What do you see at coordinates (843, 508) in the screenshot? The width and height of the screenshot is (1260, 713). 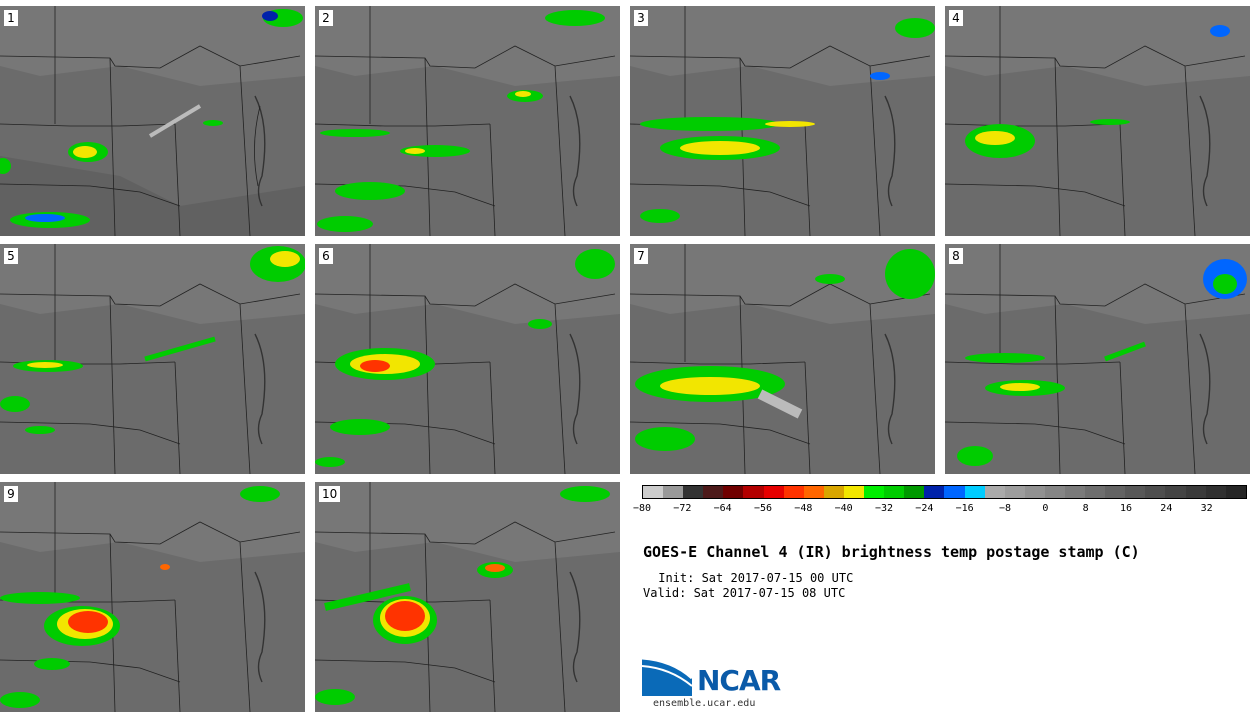 I see `colorbar-tick-label: −40` at bounding box center [843, 508].